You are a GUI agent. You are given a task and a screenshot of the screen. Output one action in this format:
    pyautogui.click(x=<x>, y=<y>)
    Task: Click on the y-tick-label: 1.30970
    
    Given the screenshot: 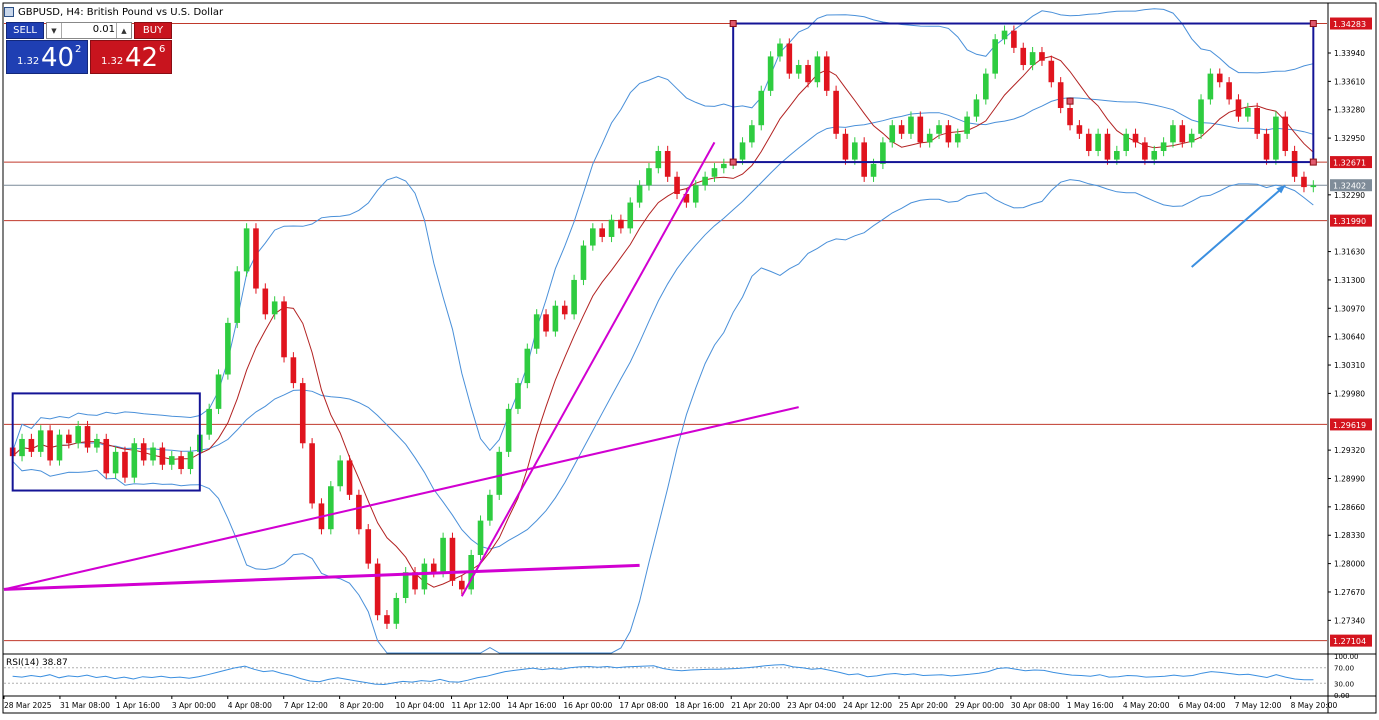 What is the action you would take?
    pyautogui.click(x=1349, y=308)
    